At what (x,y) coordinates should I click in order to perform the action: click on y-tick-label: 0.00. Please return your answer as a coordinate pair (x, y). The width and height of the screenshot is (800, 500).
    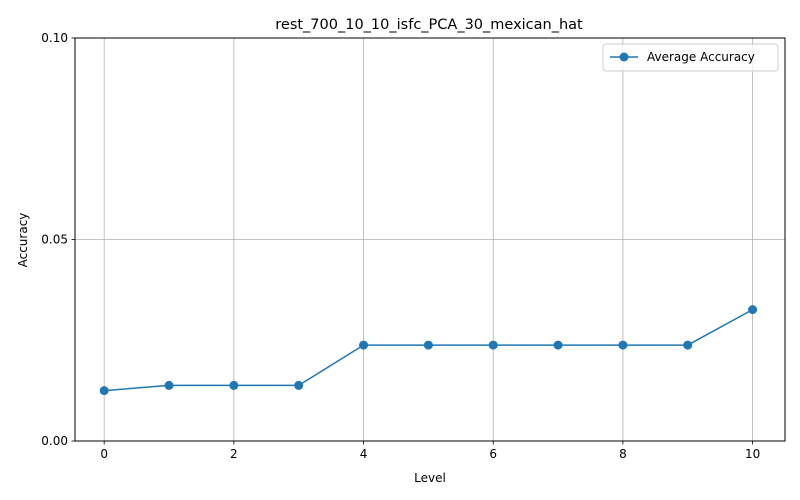
    Looking at the image, I should click on (54, 441).